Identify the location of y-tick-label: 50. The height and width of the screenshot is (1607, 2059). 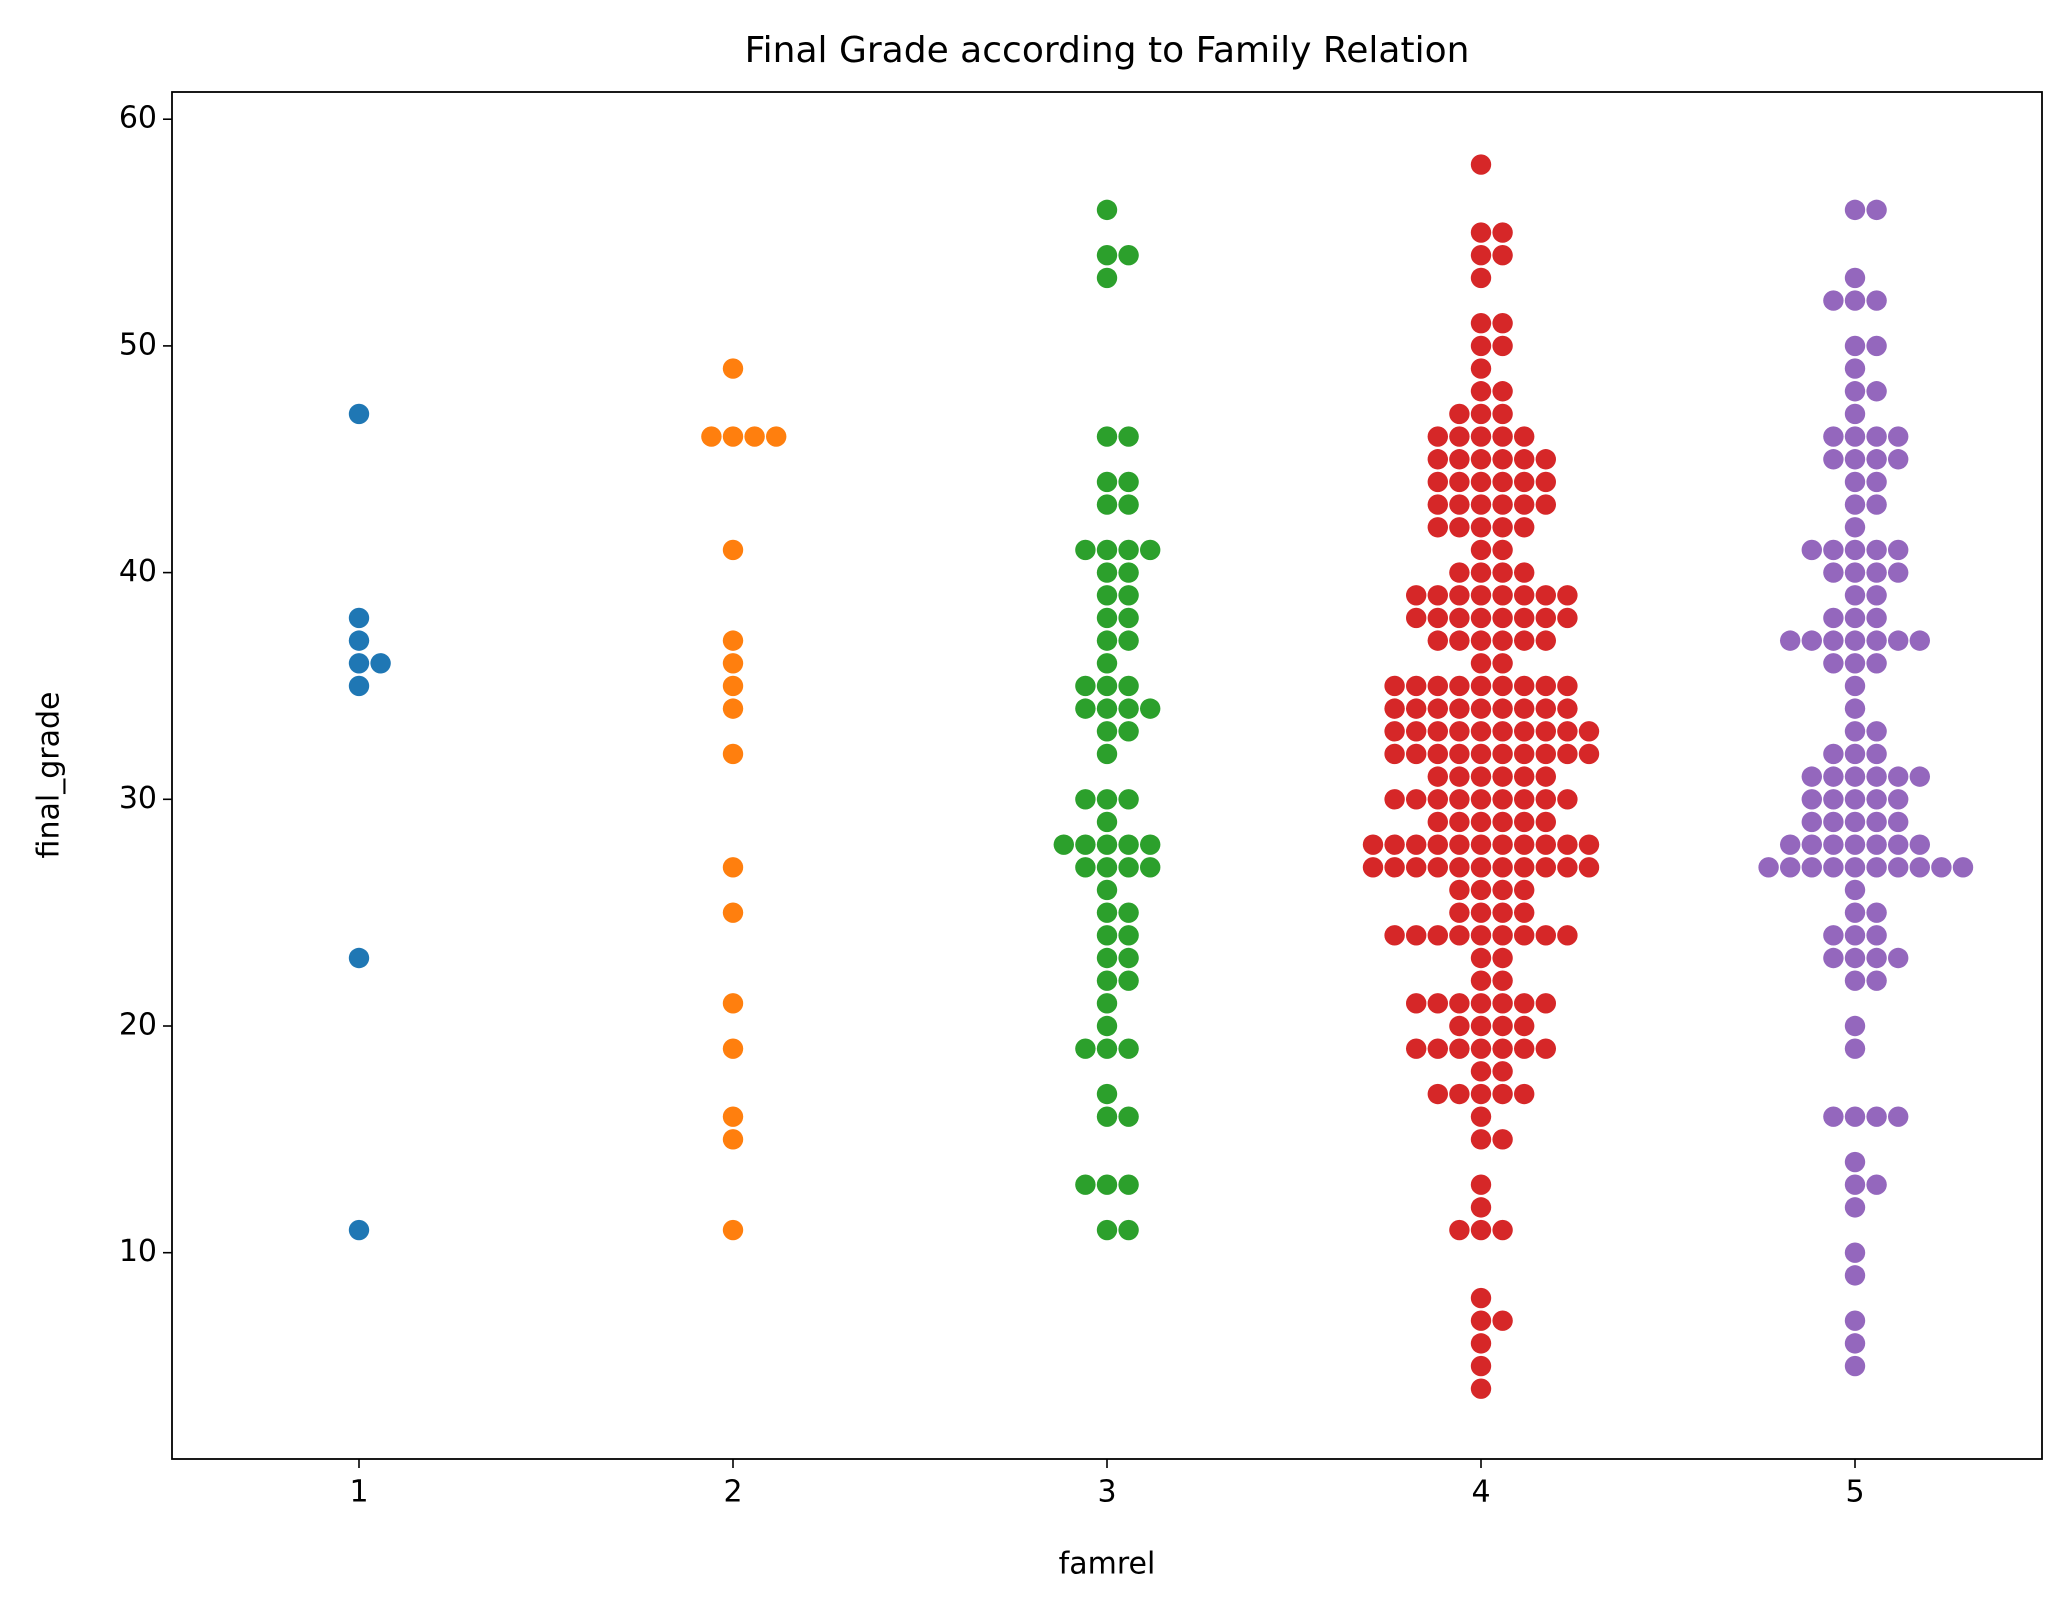
(138, 344).